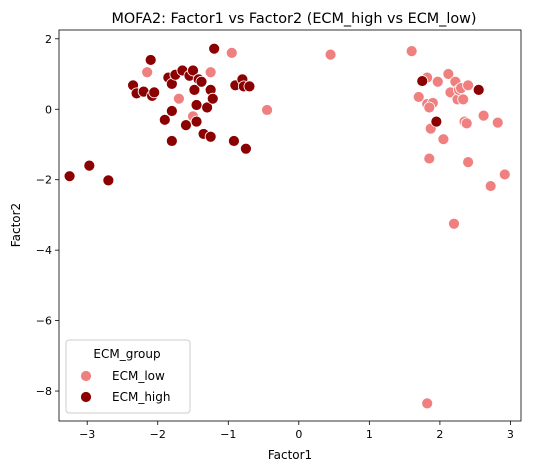 Image resolution: width=534 pixels, height=475 pixels. What do you see at coordinates (86, 376) in the screenshot?
I see `legend-marker-ecm-low` at bounding box center [86, 376].